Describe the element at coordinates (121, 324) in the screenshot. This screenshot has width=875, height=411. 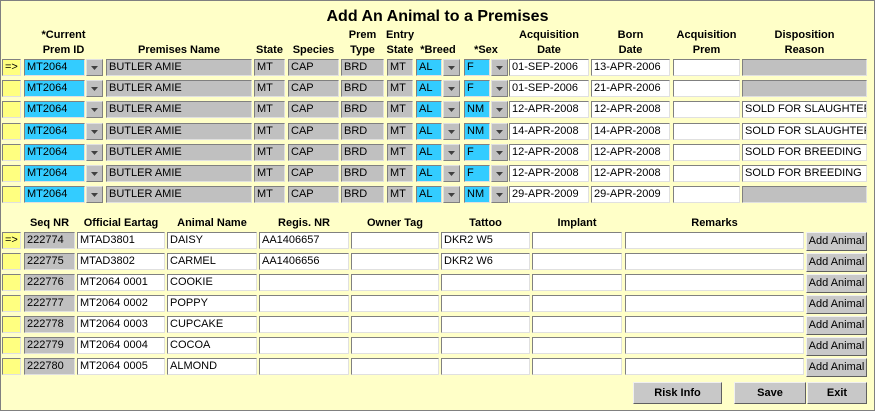
I see `official-eartag-field: MT2064 0003` at that location.